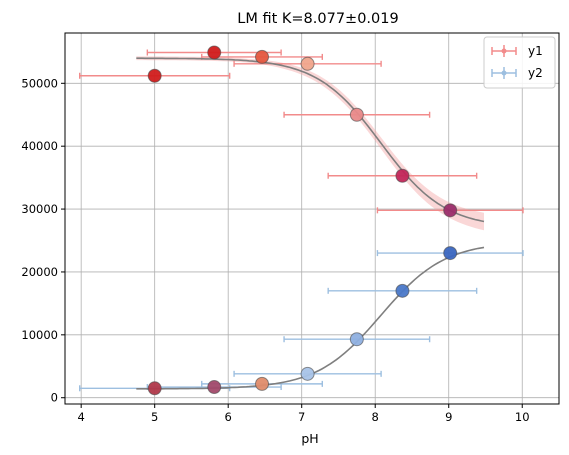 The image size is (569, 455). What do you see at coordinates (517, 51) in the screenshot?
I see `legend-entry-y1: y1` at bounding box center [517, 51].